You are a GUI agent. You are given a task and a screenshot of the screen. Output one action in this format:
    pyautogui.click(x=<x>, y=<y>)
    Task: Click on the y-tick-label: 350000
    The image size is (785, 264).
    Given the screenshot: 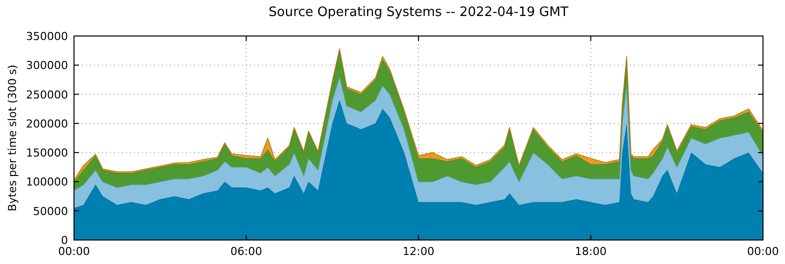 What is the action you would take?
    pyautogui.click(x=47, y=36)
    